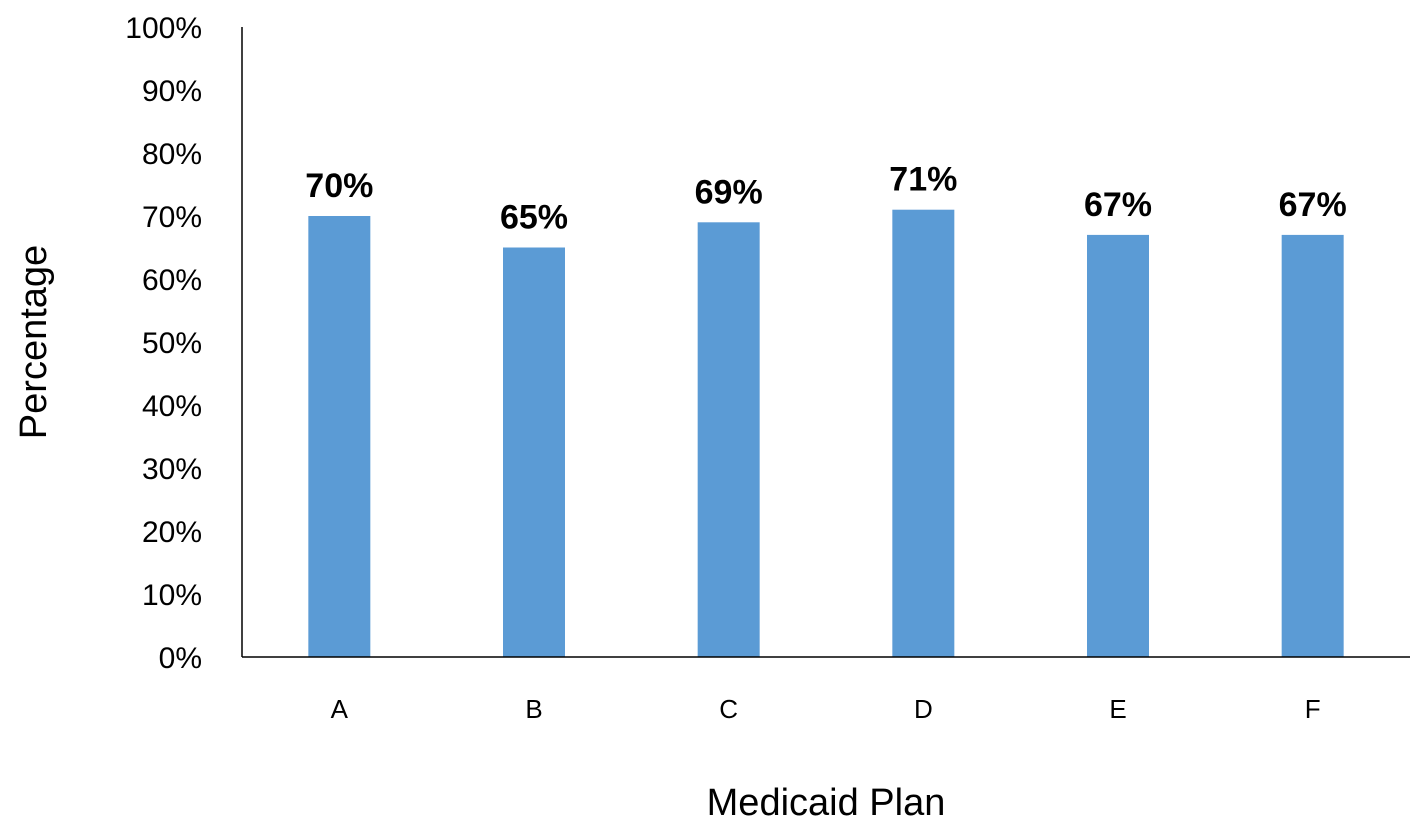  I want to click on y-tick-label: 70%, so click(172, 217).